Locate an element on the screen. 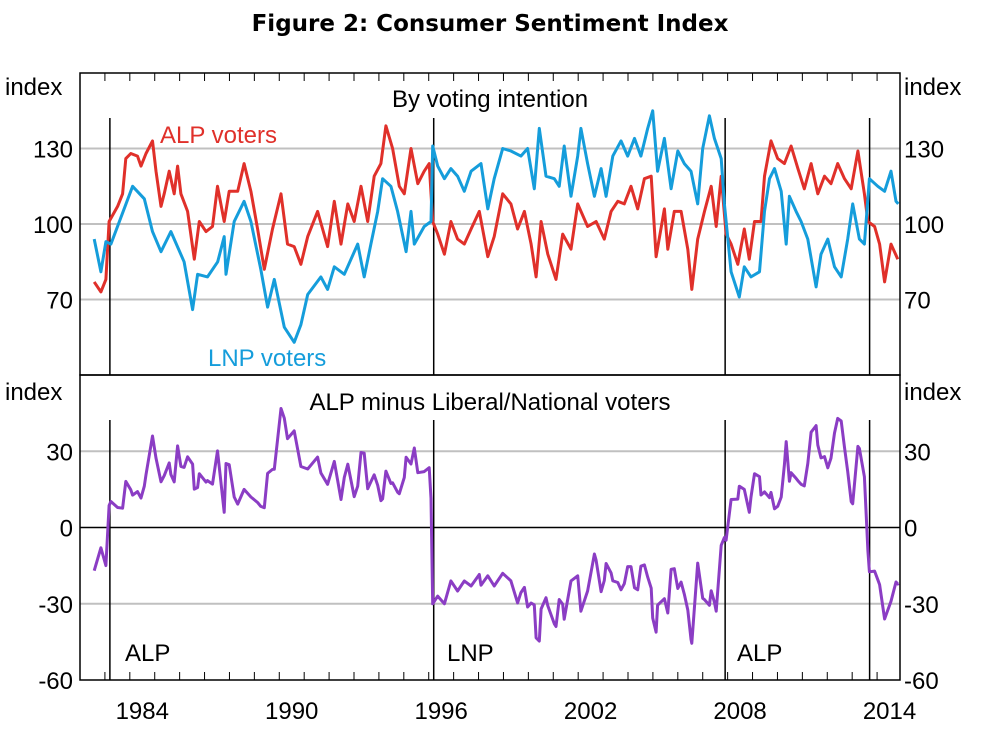  top-right-unit-label: index is located at coordinates (932, 87).